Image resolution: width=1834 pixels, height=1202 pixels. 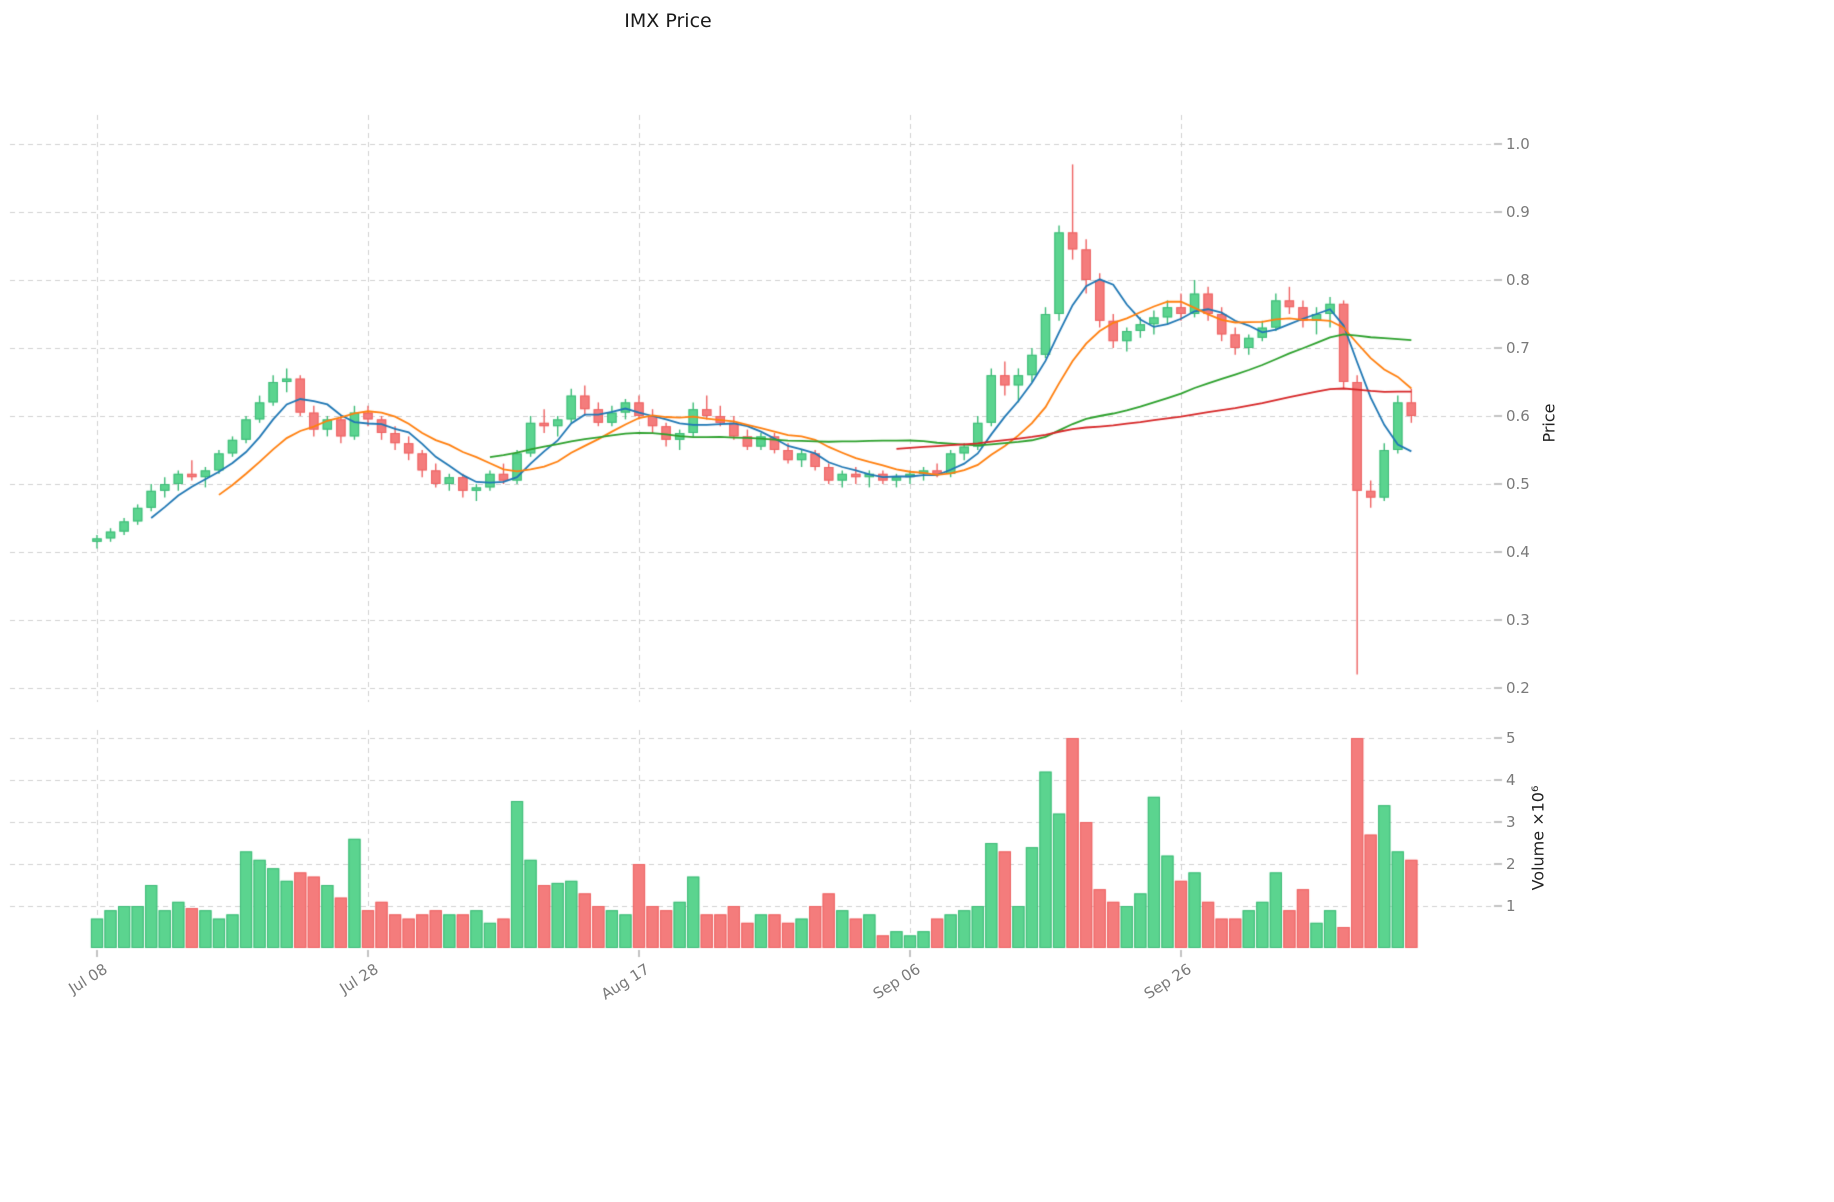 I want to click on price-tick-label: 0.4, so click(x=1518, y=552).